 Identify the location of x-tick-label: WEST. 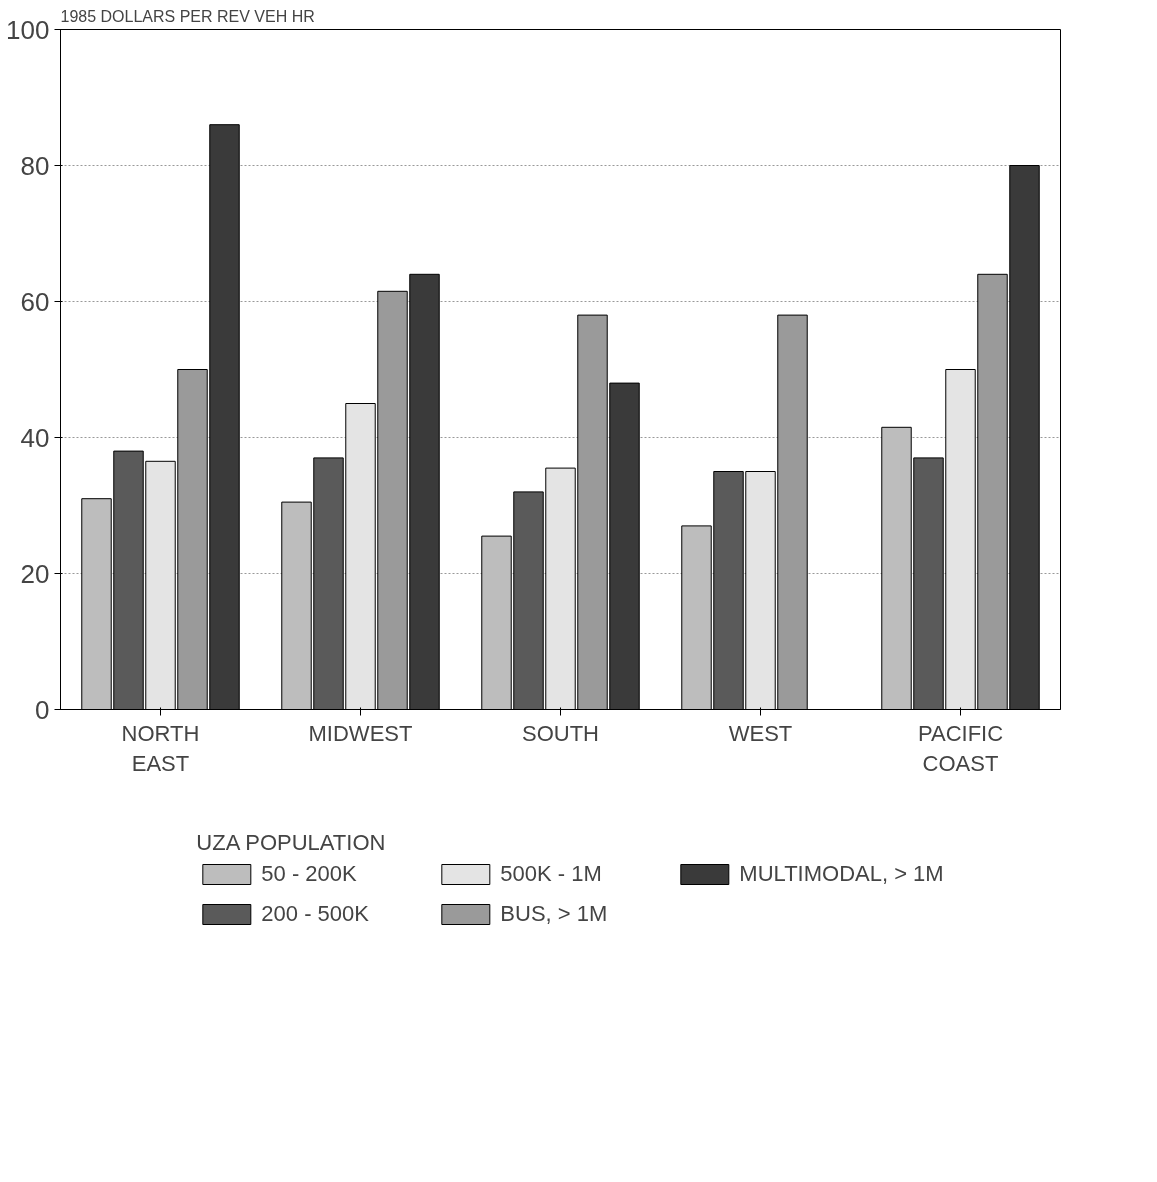
(760, 733).